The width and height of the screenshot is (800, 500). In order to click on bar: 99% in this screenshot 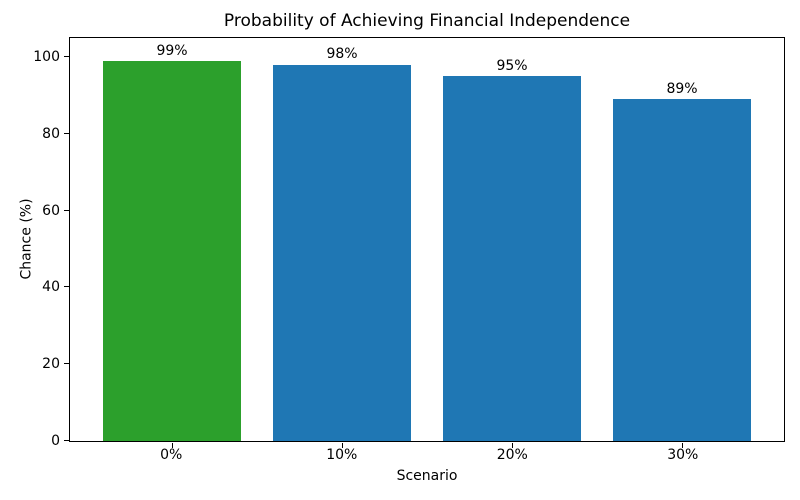, I will do `click(172, 242)`.